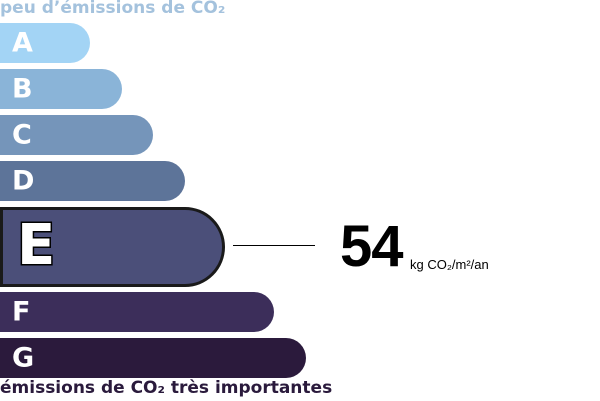 This screenshot has height=401, width=600. I want to click on class-bar-d: D, so click(92, 181).